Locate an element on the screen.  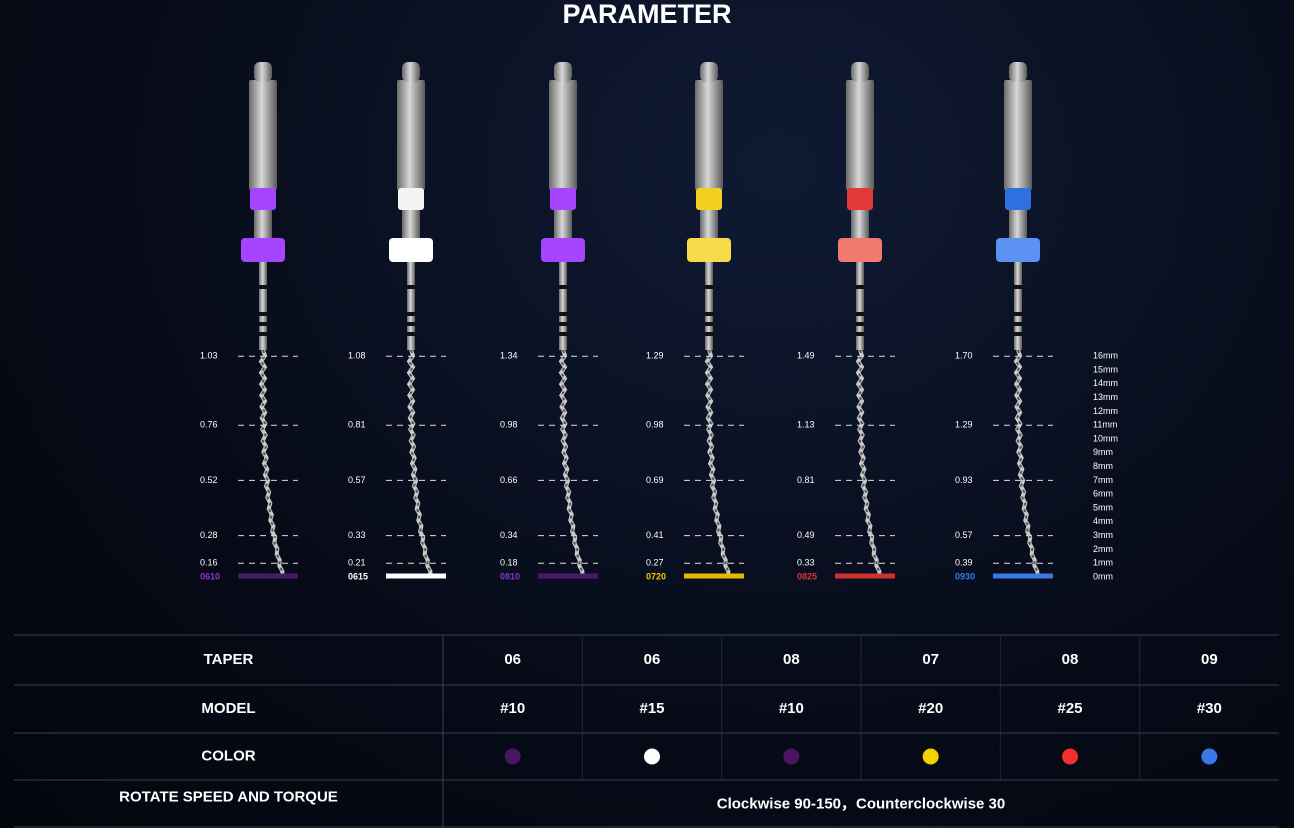
scale-label: 7mm is located at coordinates (1103, 480).